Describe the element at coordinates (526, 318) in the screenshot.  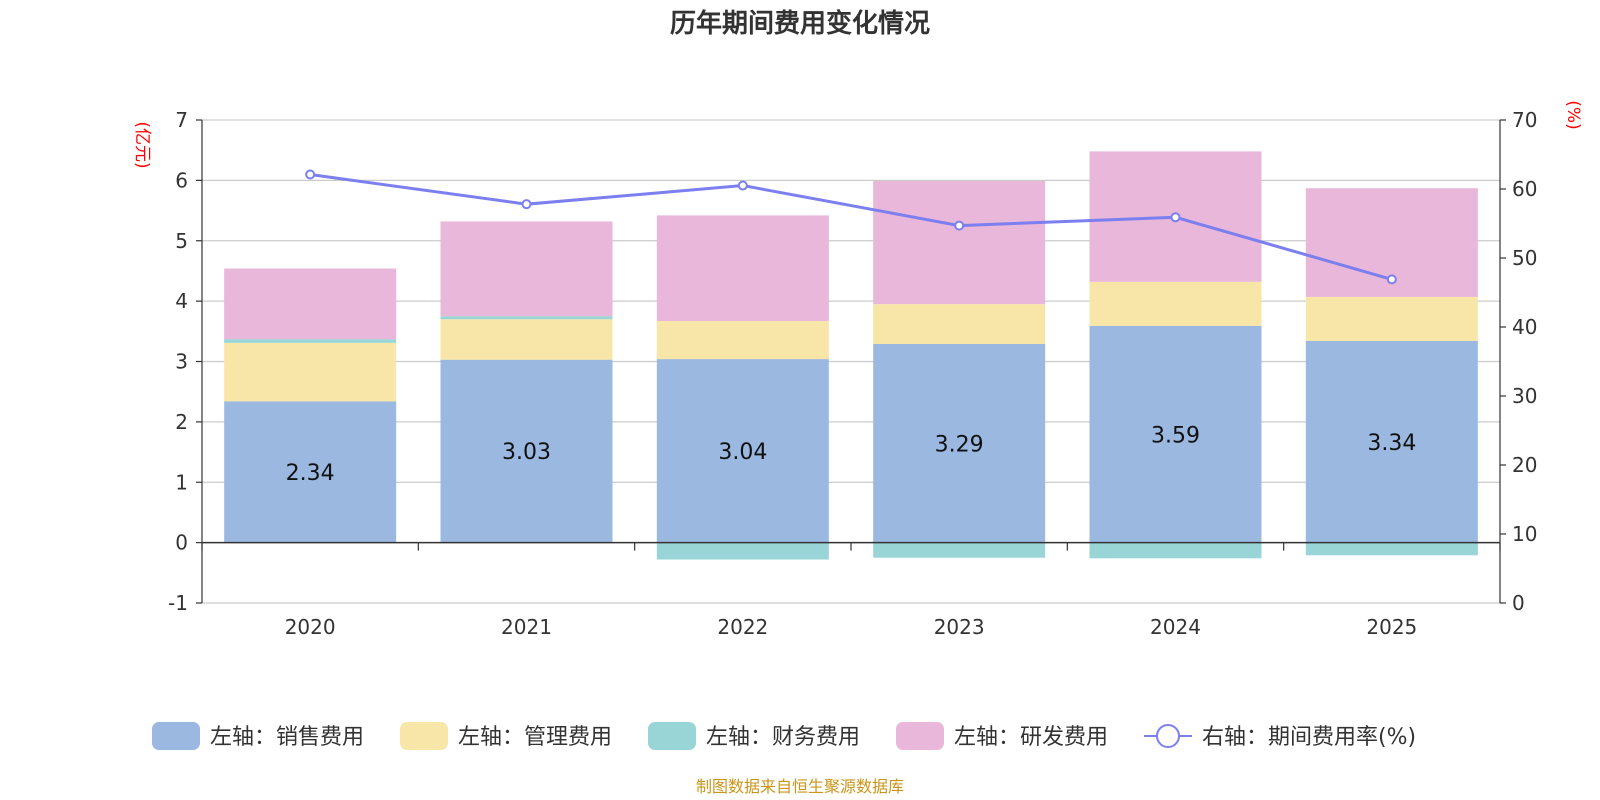
I see `bar-series3-2021` at that location.